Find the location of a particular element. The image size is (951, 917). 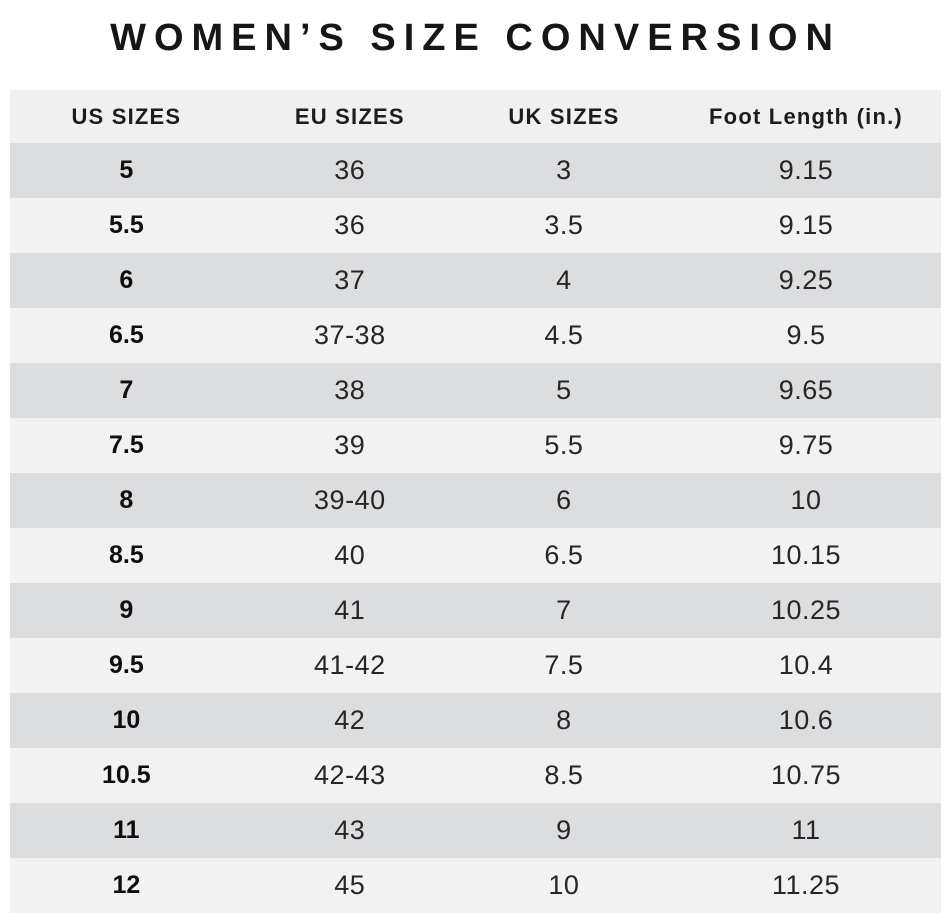

foot-length-cell: 10 is located at coordinates (806, 500).